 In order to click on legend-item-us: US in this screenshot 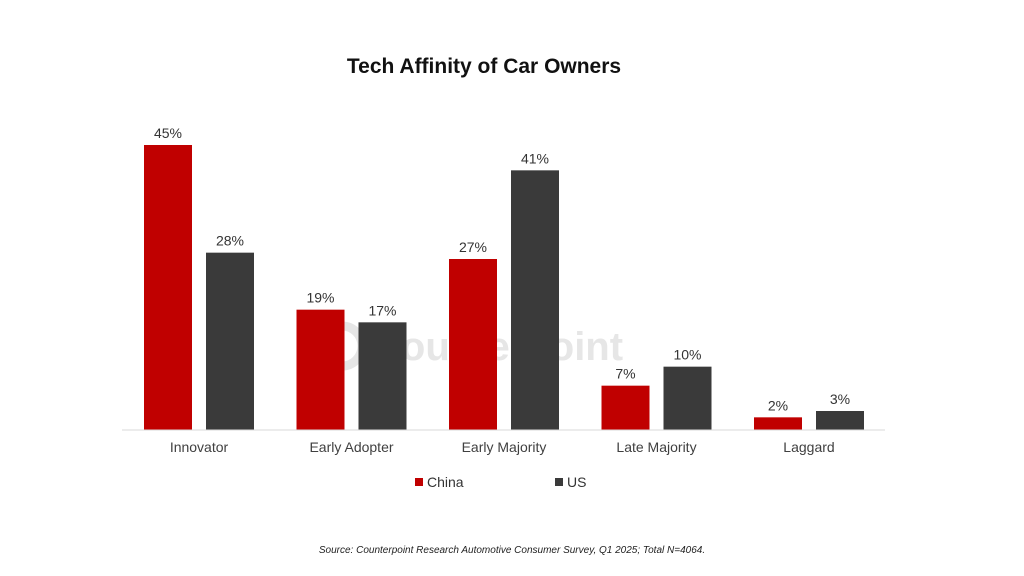, I will do `click(570, 482)`.